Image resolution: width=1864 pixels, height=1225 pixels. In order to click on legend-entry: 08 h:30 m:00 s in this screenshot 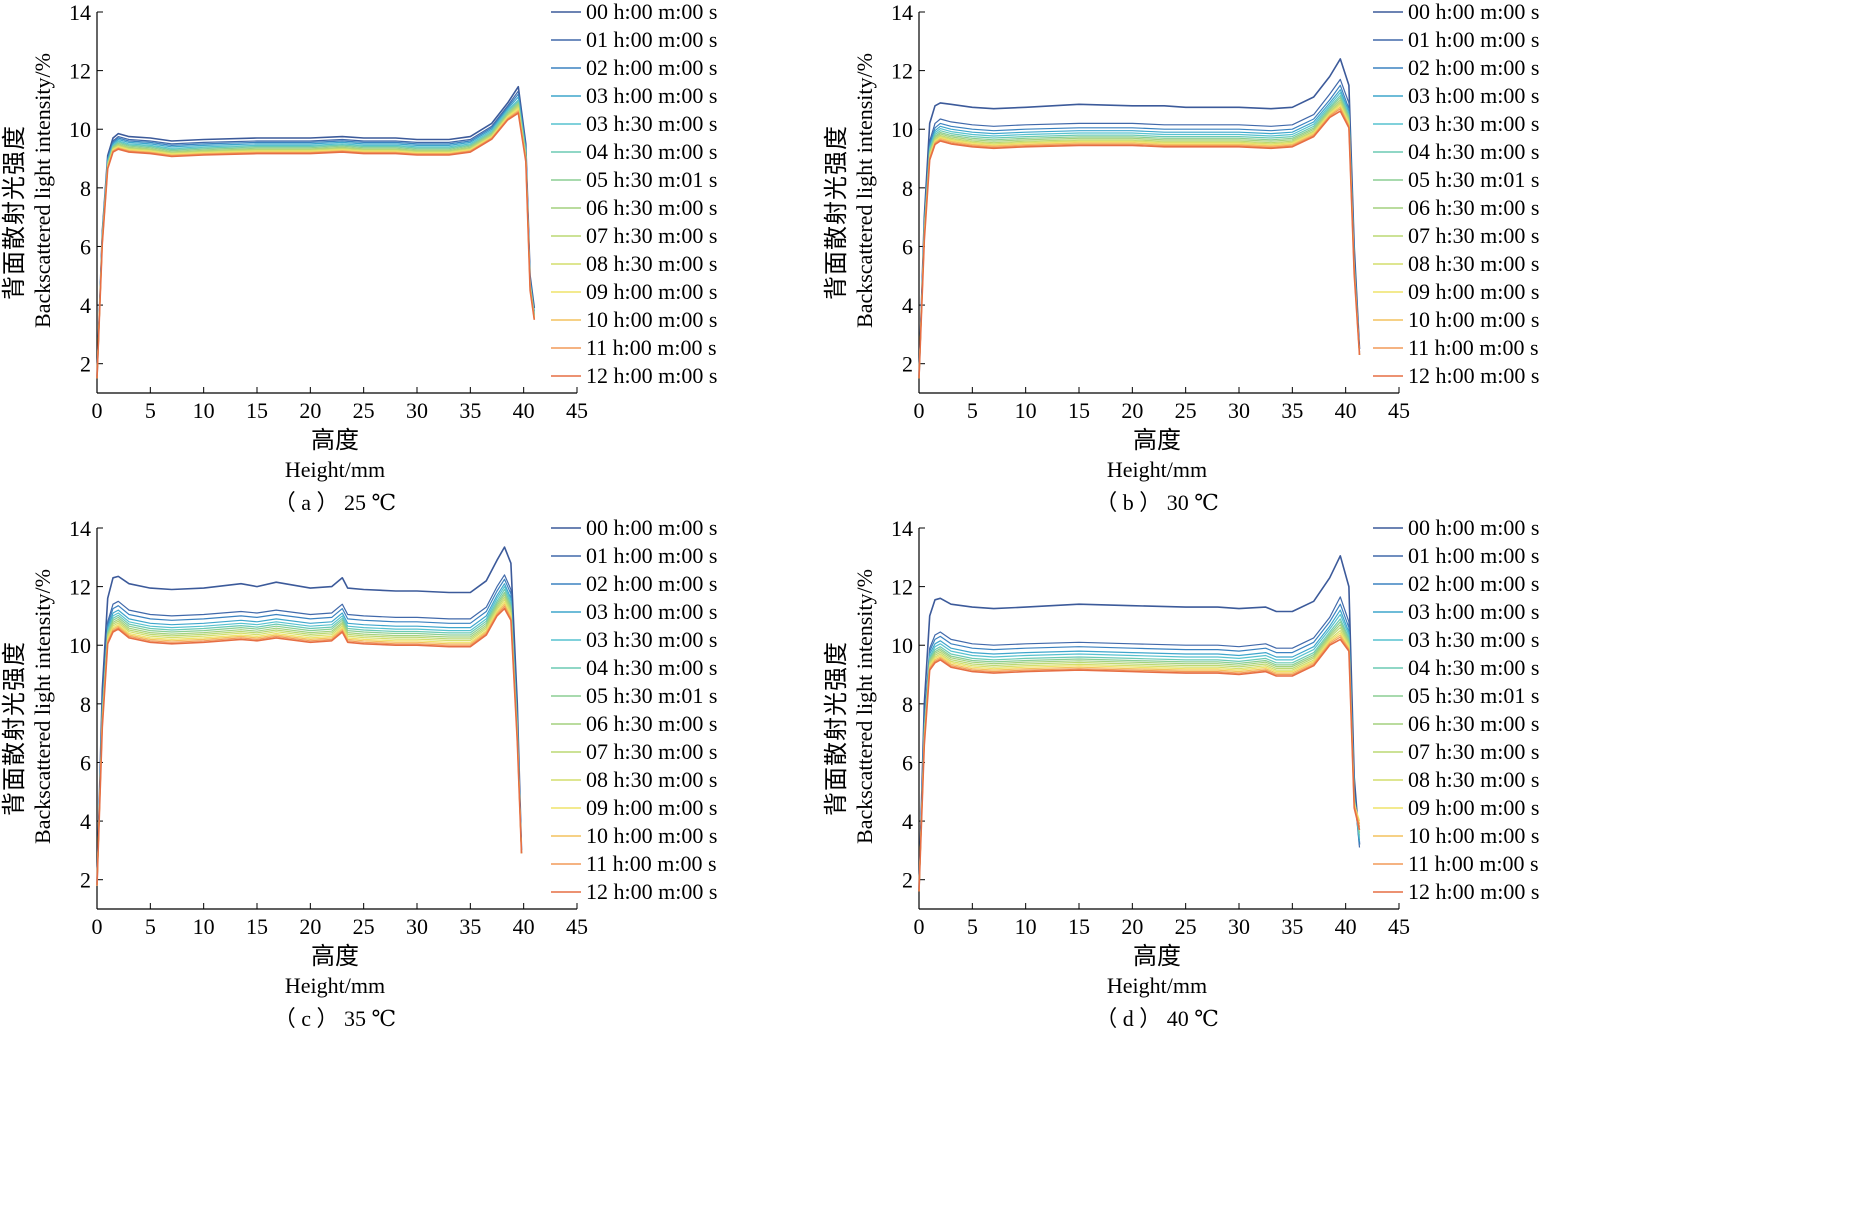, I will do `click(651, 779)`.